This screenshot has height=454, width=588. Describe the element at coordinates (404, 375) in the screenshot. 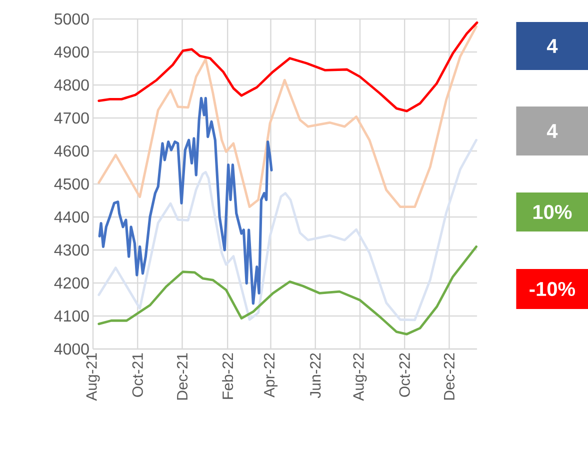

I see `x-tick-label: Oct-22` at that location.